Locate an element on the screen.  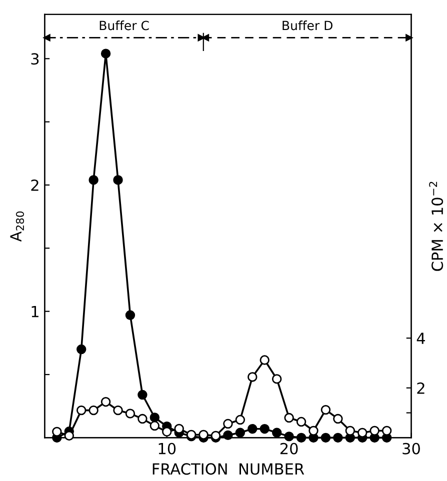
x-tick-label: 10 is located at coordinates (167, 448).